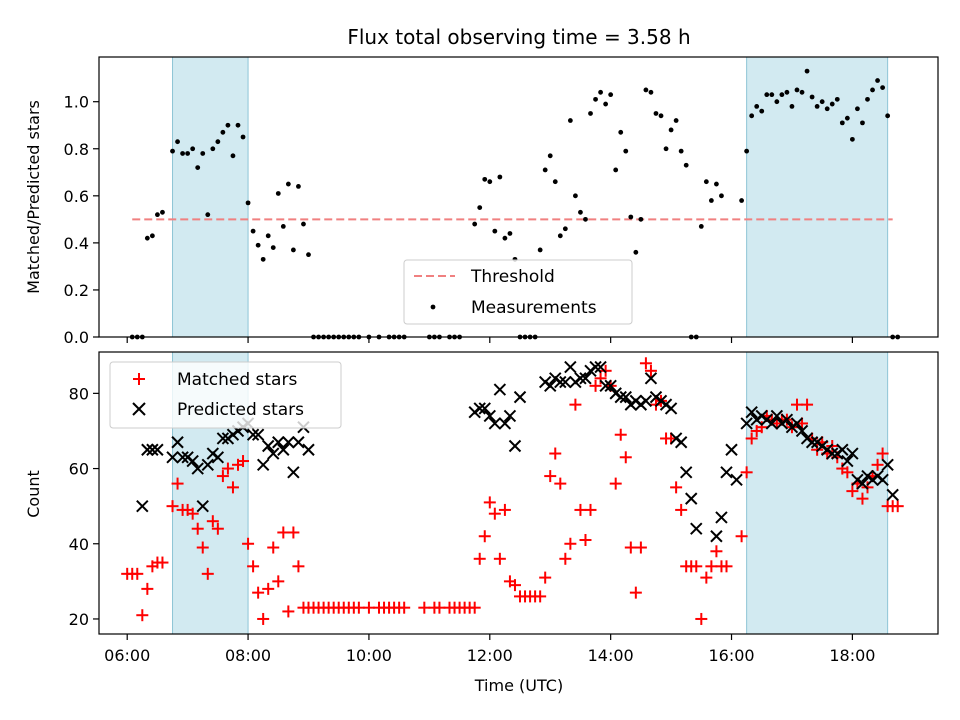 Image resolution: width=960 pixels, height=720 pixels. I want to click on y-tick-label: 20, so click(79, 619).